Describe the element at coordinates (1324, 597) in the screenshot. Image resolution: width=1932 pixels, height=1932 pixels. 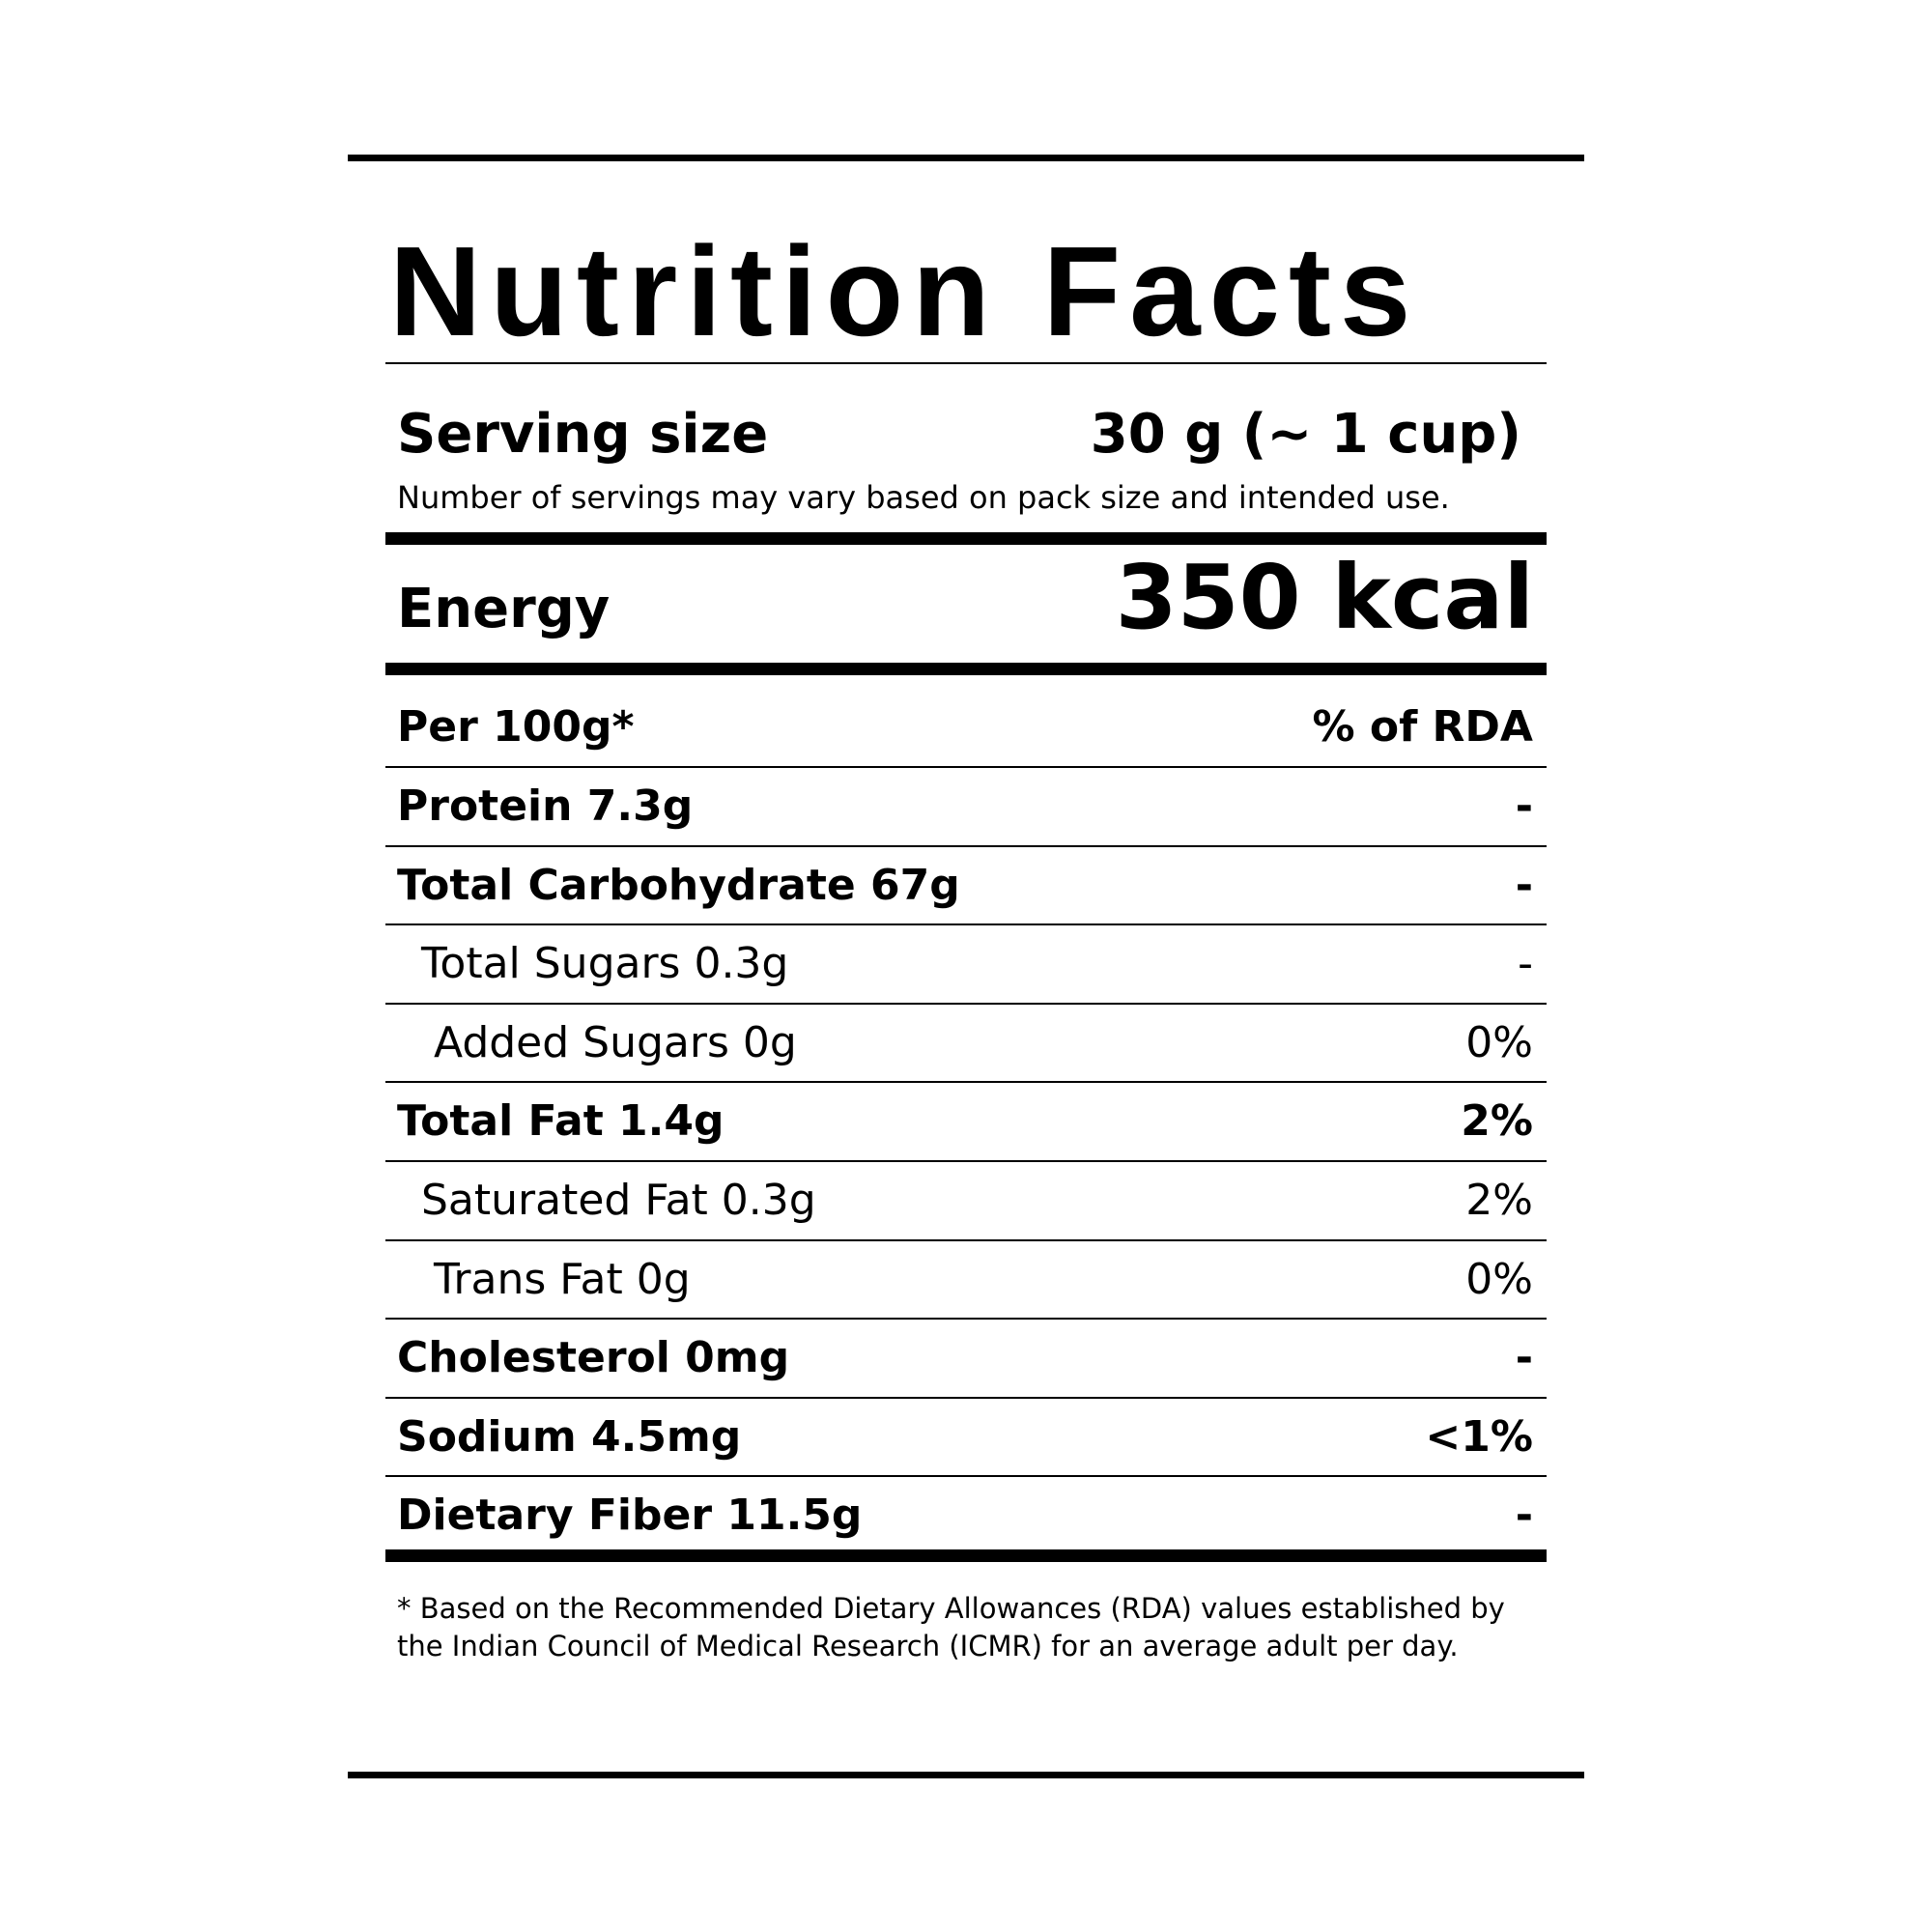
I see `energy-value: 350 kcal` at that location.